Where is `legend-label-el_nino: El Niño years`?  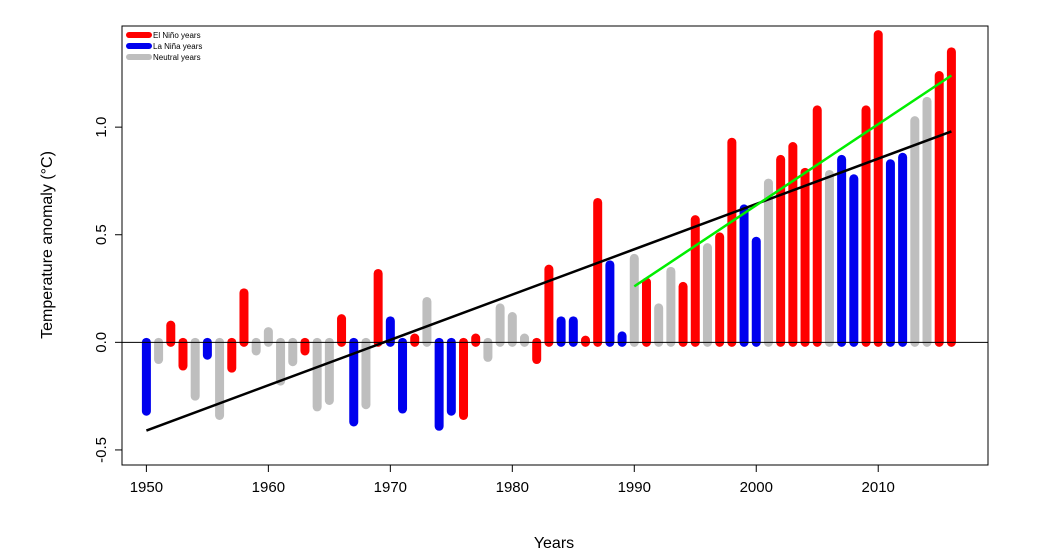 legend-label-el_nino: El Niño years is located at coordinates (177, 35).